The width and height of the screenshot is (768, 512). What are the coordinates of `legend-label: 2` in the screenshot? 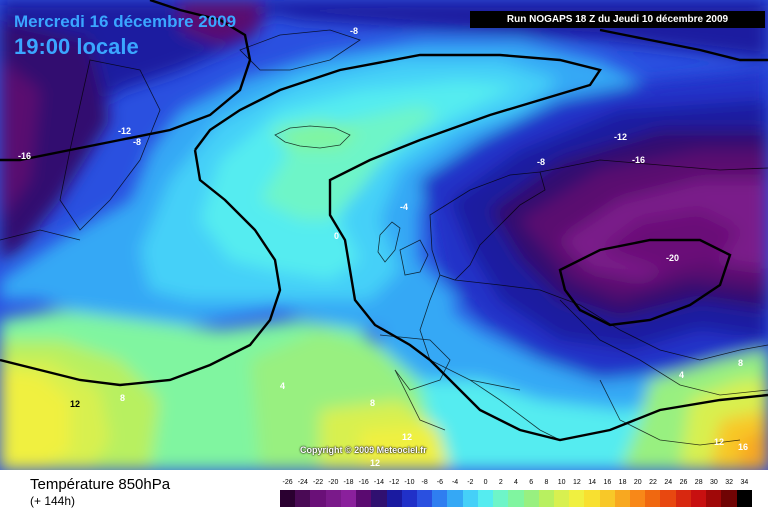 It's located at (500, 482).